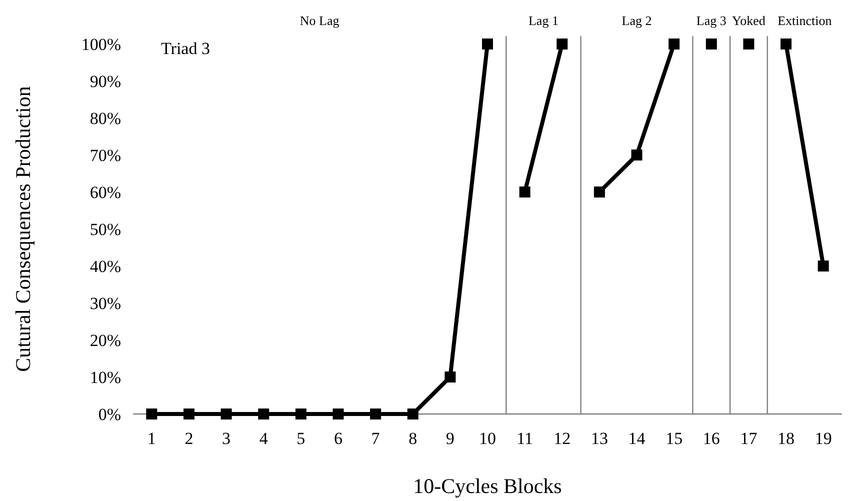 The width and height of the screenshot is (857, 501). What do you see at coordinates (105, 118) in the screenshot?
I see `y-tick-label: 80%` at bounding box center [105, 118].